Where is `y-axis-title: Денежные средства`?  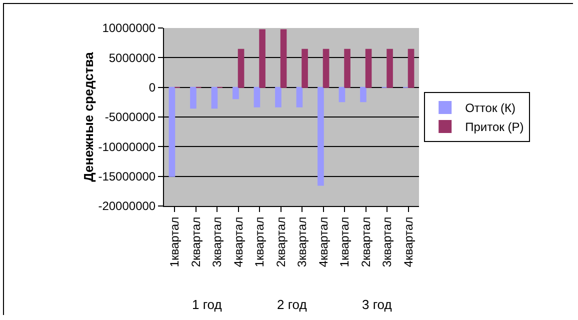
y-axis-title: Денежные средства is located at coordinates (88, 116).